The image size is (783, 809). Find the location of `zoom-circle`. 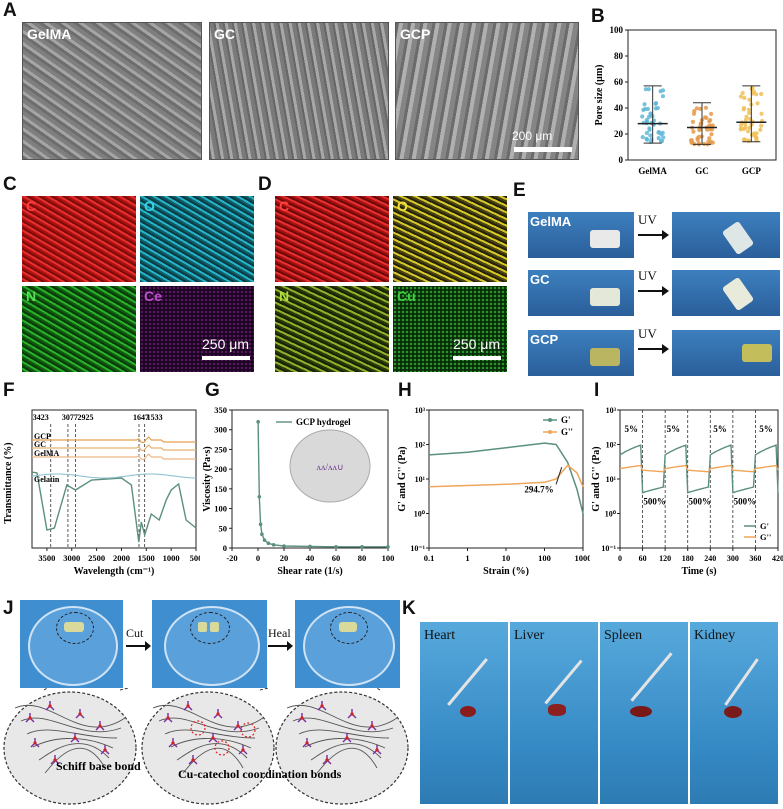

zoom-circle is located at coordinates (210, 628).